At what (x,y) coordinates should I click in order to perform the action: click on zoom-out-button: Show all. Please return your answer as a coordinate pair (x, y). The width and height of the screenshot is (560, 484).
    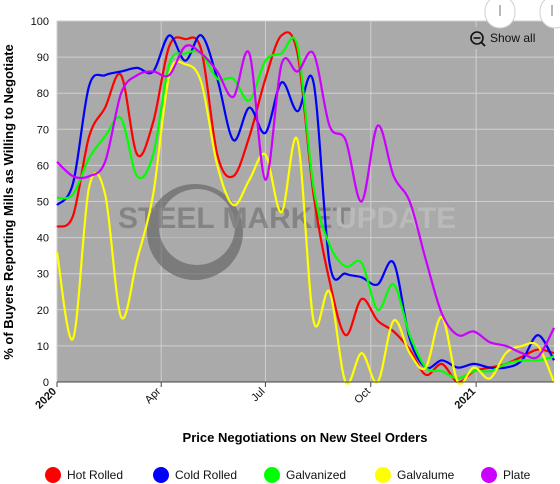
    Looking at the image, I should click on (505, 38).